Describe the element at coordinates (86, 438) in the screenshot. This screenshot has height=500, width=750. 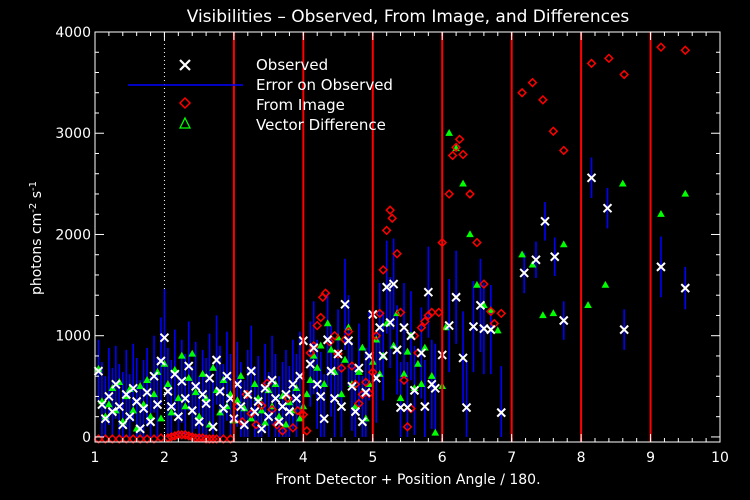
I see `y-tick-label: 0` at that location.